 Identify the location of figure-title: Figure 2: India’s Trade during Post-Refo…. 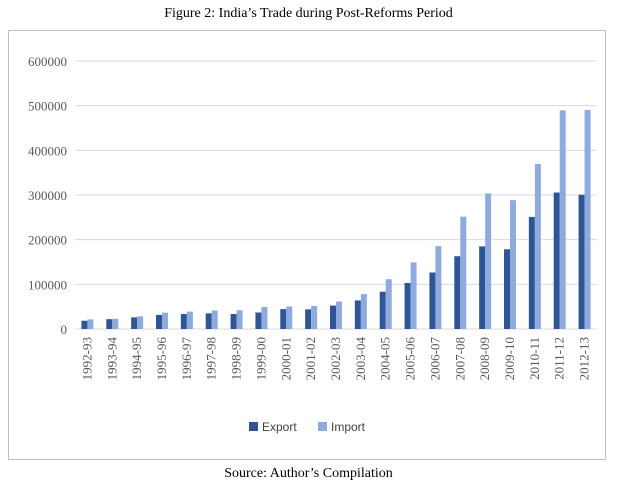
(308, 13).